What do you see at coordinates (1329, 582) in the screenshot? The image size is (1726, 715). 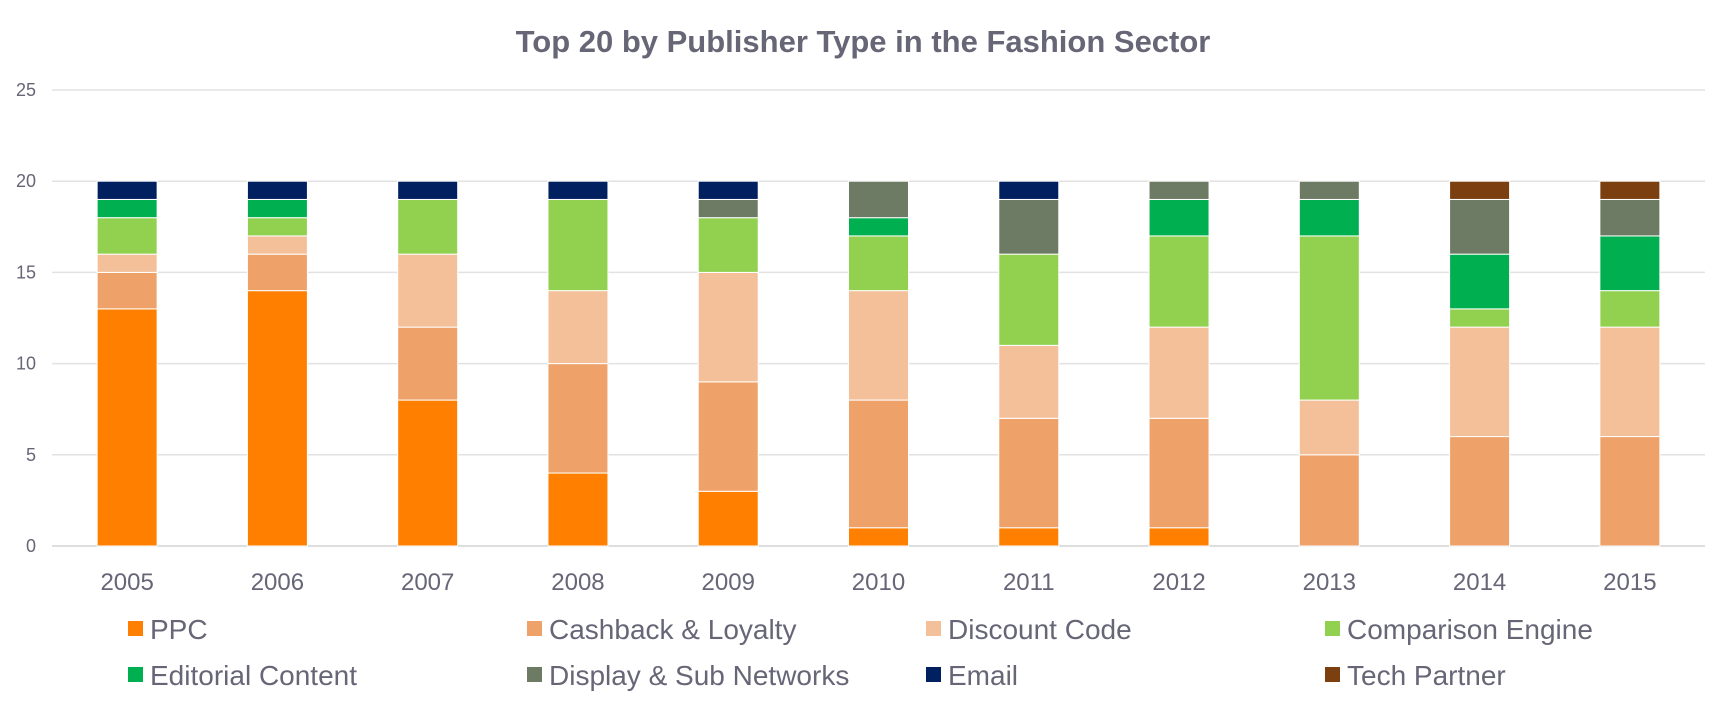 I see `x-tick-label: 2013` at bounding box center [1329, 582].